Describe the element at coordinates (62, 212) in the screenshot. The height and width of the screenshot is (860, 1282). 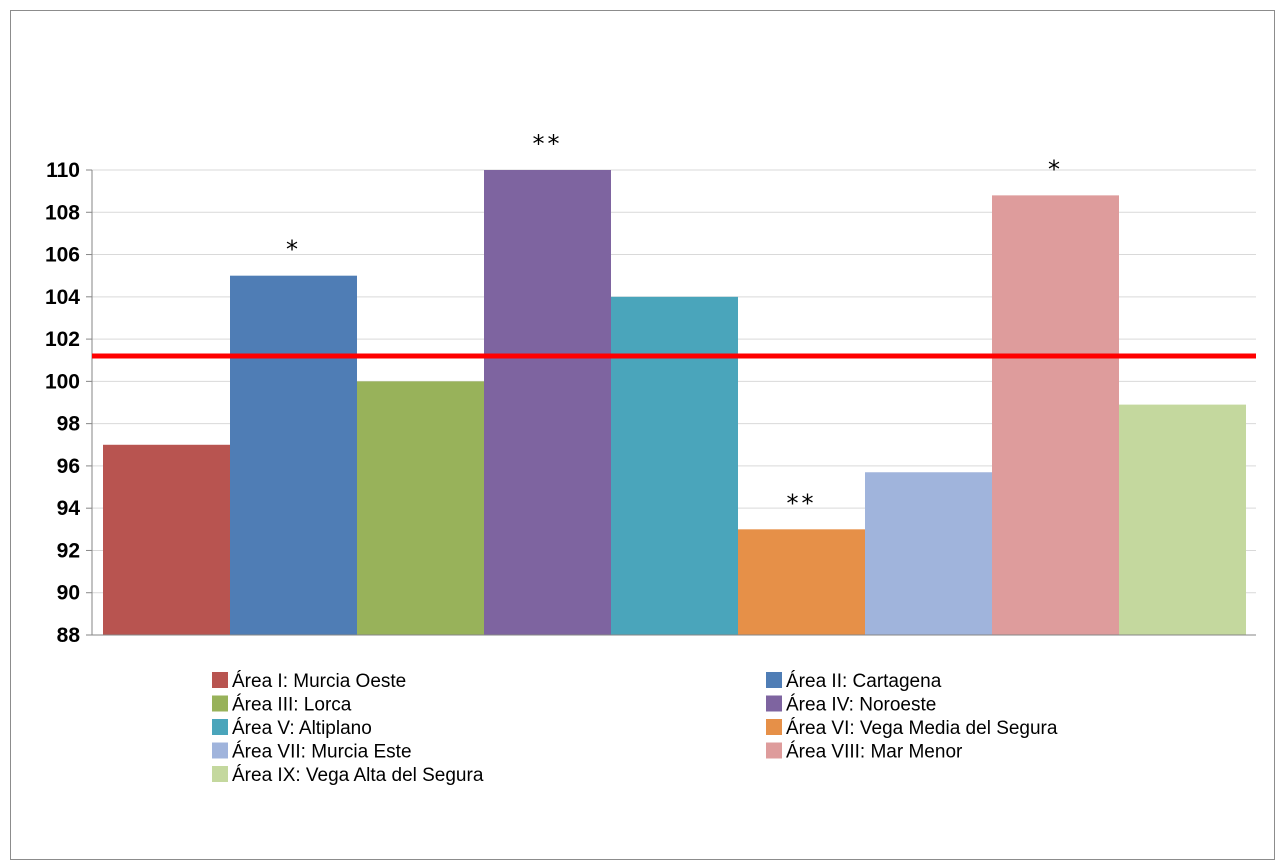
I see `y-tick-label: 108` at that location.